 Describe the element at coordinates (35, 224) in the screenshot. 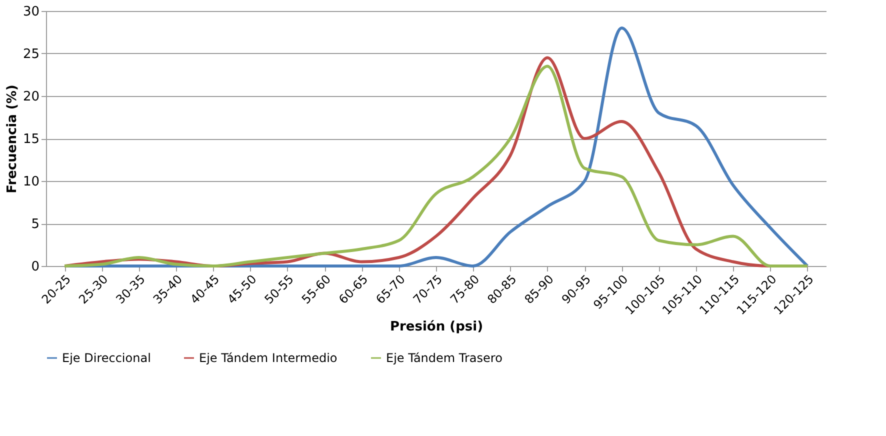

I see `y-tick-label: 5` at that location.